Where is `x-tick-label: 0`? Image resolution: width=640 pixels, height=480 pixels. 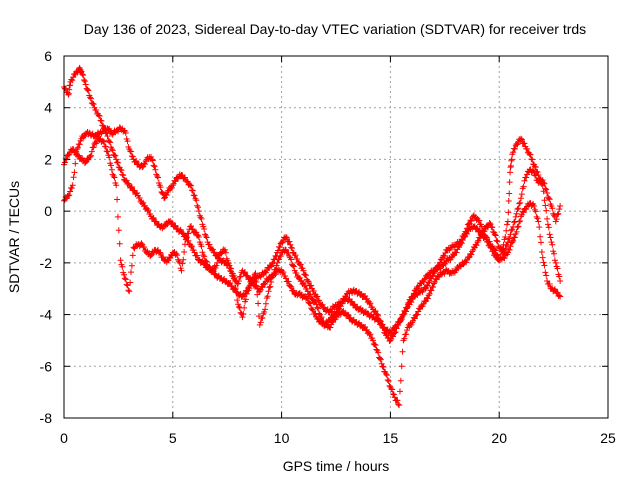 x-tick-label: 0 is located at coordinates (64, 438).